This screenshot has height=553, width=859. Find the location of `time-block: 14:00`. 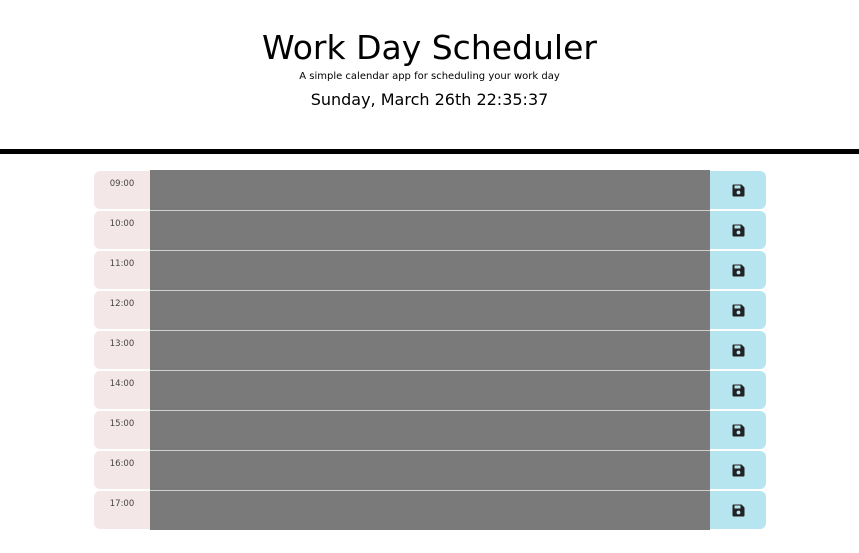

time-block: 14:00 is located at coordinates (430, 390).